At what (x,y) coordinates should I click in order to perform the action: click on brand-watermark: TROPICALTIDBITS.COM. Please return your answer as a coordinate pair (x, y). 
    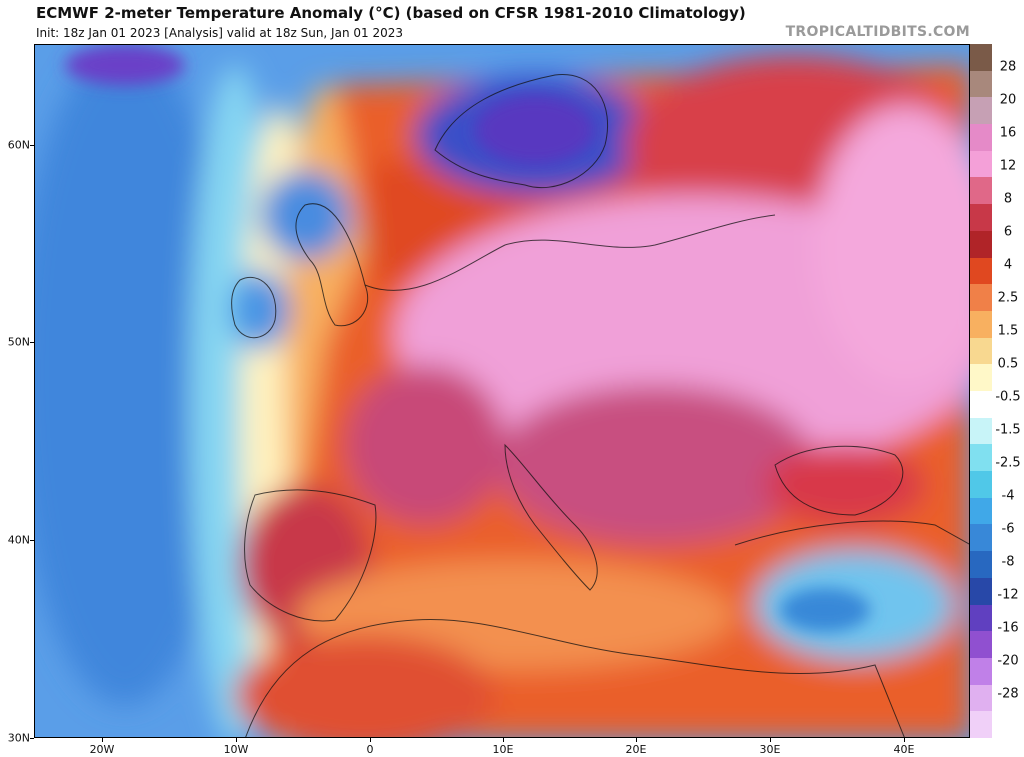
    Looking at the image, I should click on (877, 32).